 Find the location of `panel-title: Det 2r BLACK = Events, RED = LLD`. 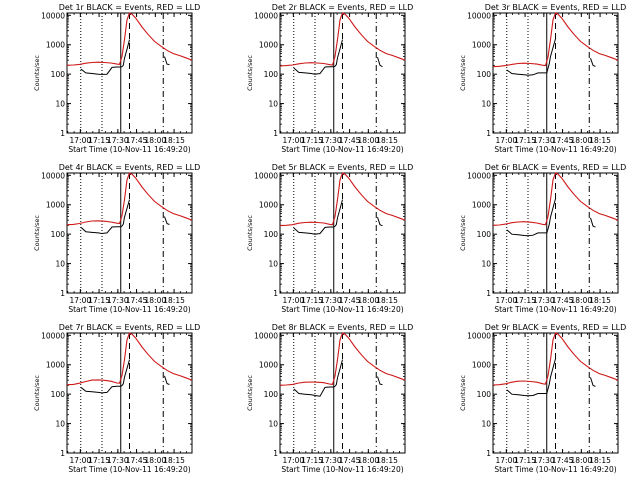

panel-title: Det 2r BLACK = Events, RED = LLD is located at coordinates (343, 7).